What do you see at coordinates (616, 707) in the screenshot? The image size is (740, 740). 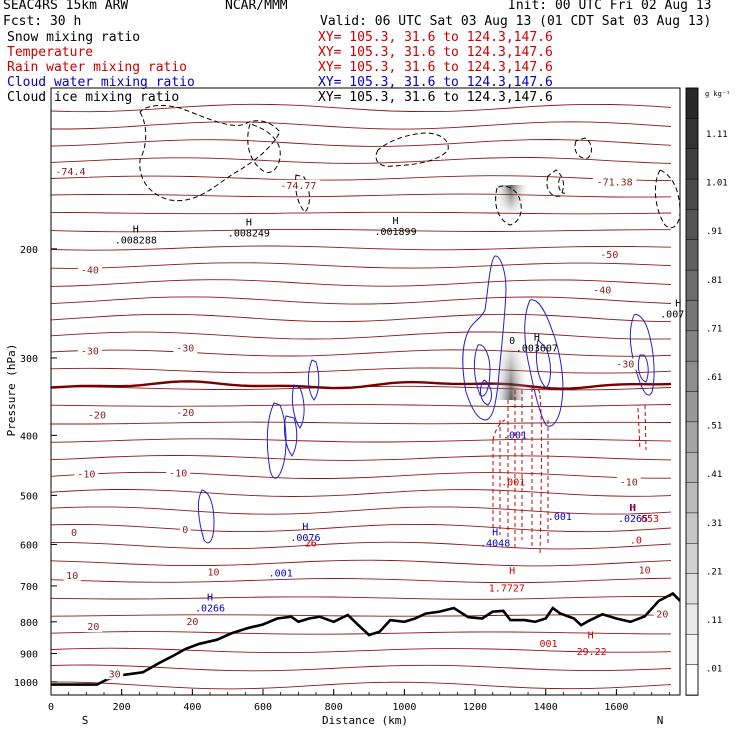 I see `x-tick-label: 1600` at bounding box center [616, 707].